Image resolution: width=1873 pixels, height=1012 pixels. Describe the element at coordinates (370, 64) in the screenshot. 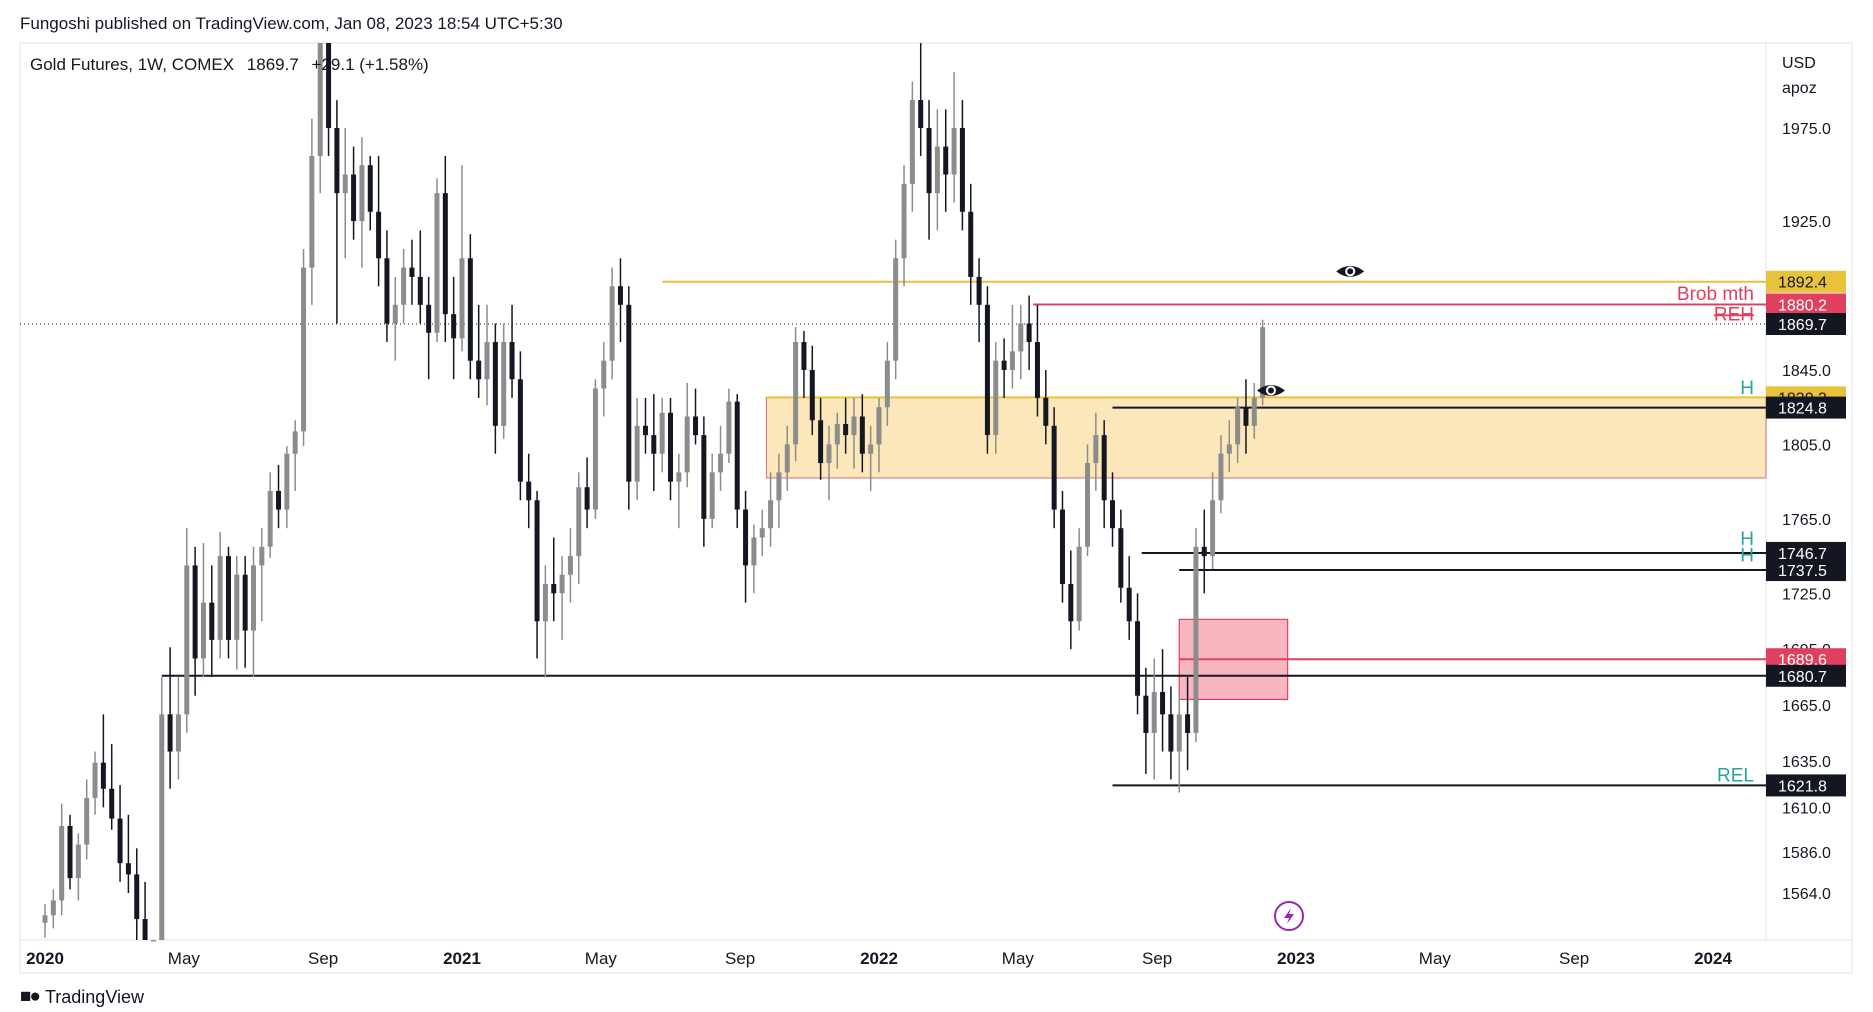

I see `price-change: +29.1 (+1.58%)` at that location.